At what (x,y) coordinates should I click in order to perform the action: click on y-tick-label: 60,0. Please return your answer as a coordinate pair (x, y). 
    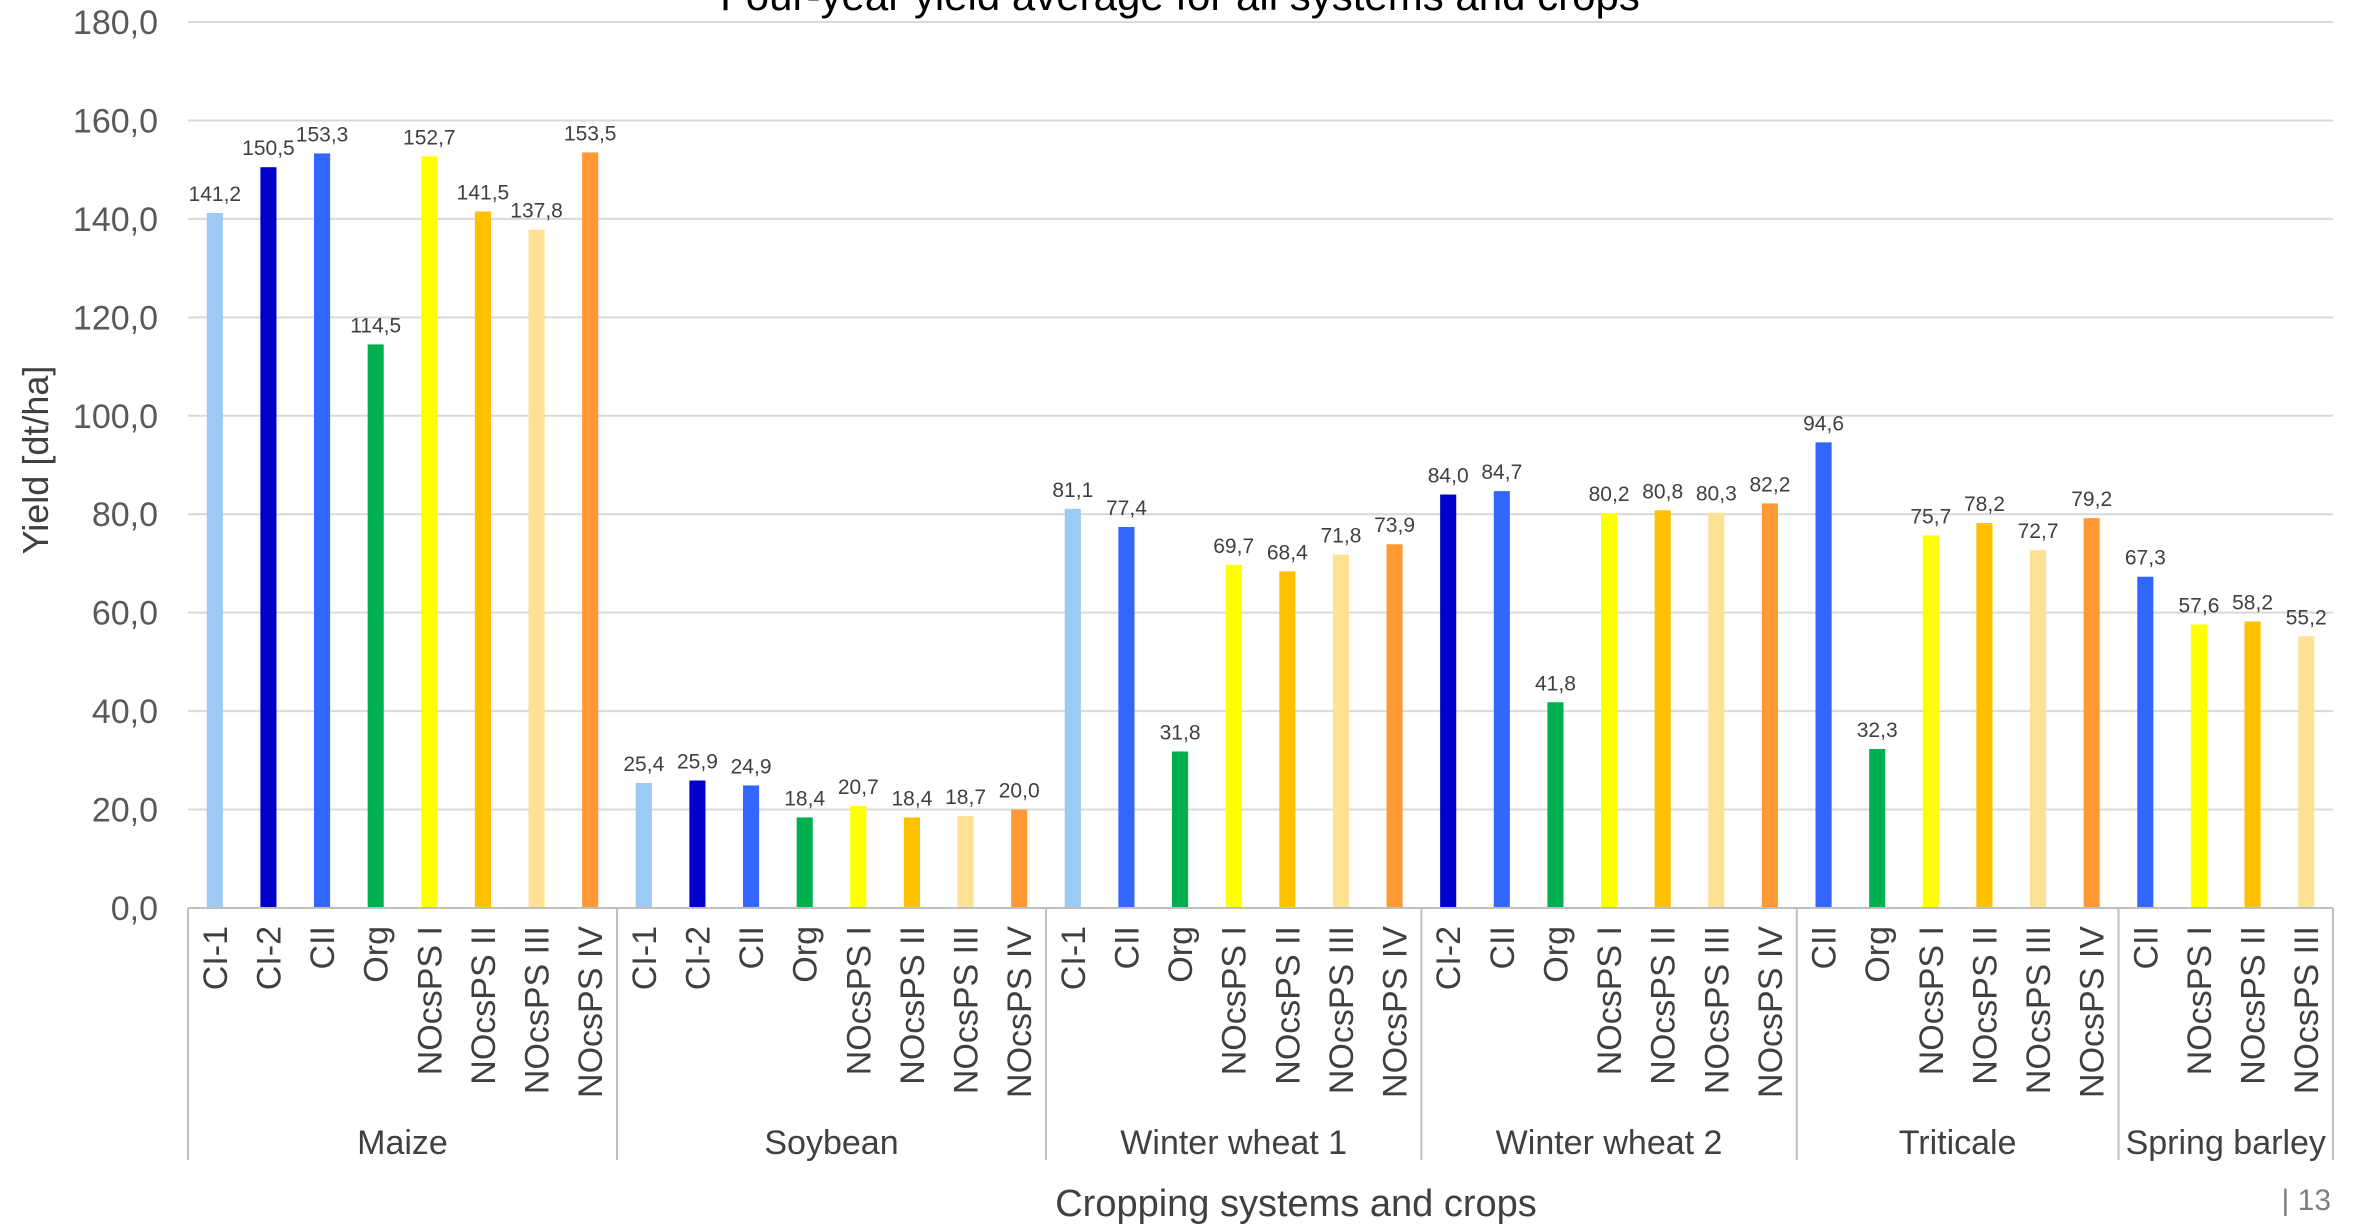
    Looking at the image, I should click on (125, 614).